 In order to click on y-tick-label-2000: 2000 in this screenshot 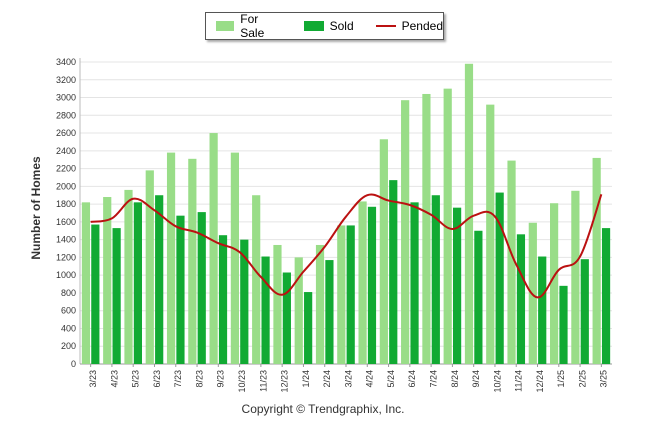, I will do `click(66, 186)`.